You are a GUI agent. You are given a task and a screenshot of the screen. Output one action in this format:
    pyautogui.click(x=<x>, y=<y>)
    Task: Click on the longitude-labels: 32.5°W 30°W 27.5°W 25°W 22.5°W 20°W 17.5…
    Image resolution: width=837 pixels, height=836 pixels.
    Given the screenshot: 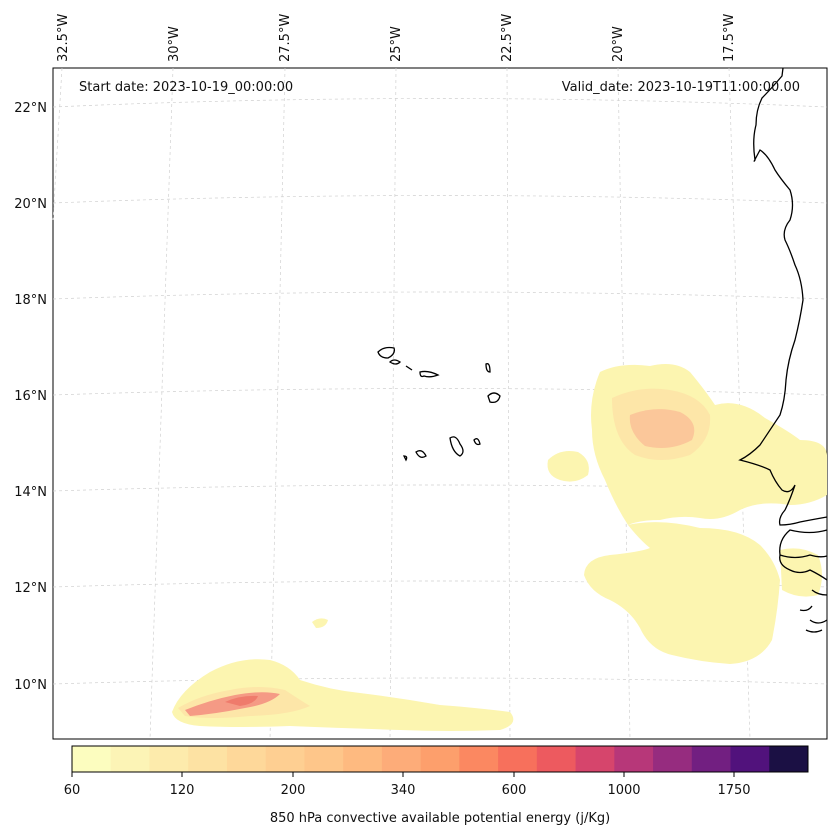 What is the action you would take?
    pyautogui.click(x=396, y=38)
    